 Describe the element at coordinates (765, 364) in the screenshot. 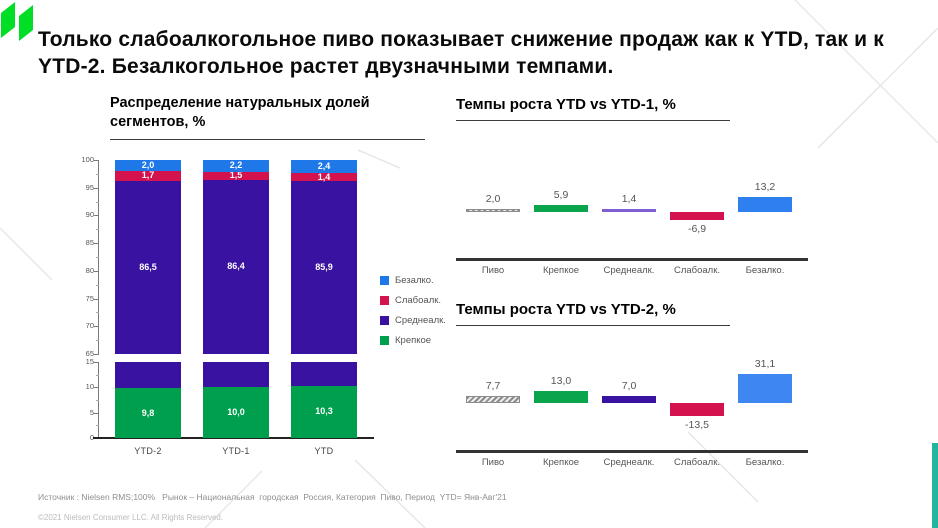

I see `growth-value-label: 31,1` at that location.